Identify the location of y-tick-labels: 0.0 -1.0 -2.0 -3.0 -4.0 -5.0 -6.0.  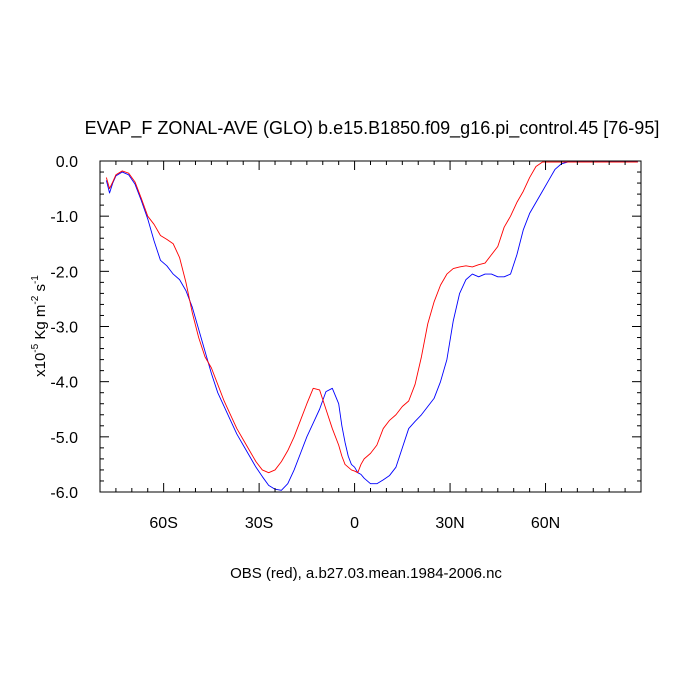
(64, 328).